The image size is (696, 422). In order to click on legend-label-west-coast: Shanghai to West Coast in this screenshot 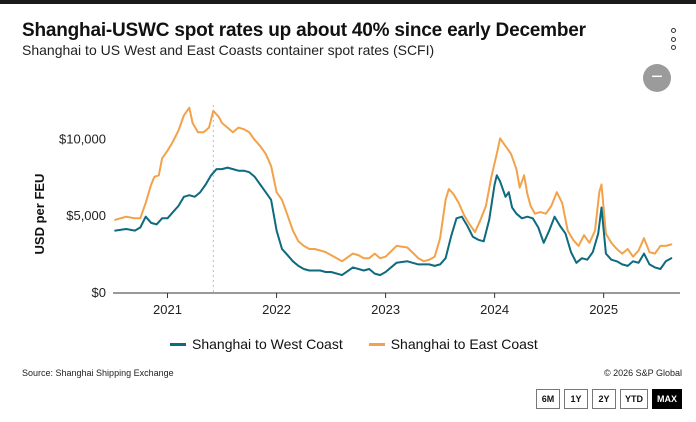, I will do `click(267, 344)`.